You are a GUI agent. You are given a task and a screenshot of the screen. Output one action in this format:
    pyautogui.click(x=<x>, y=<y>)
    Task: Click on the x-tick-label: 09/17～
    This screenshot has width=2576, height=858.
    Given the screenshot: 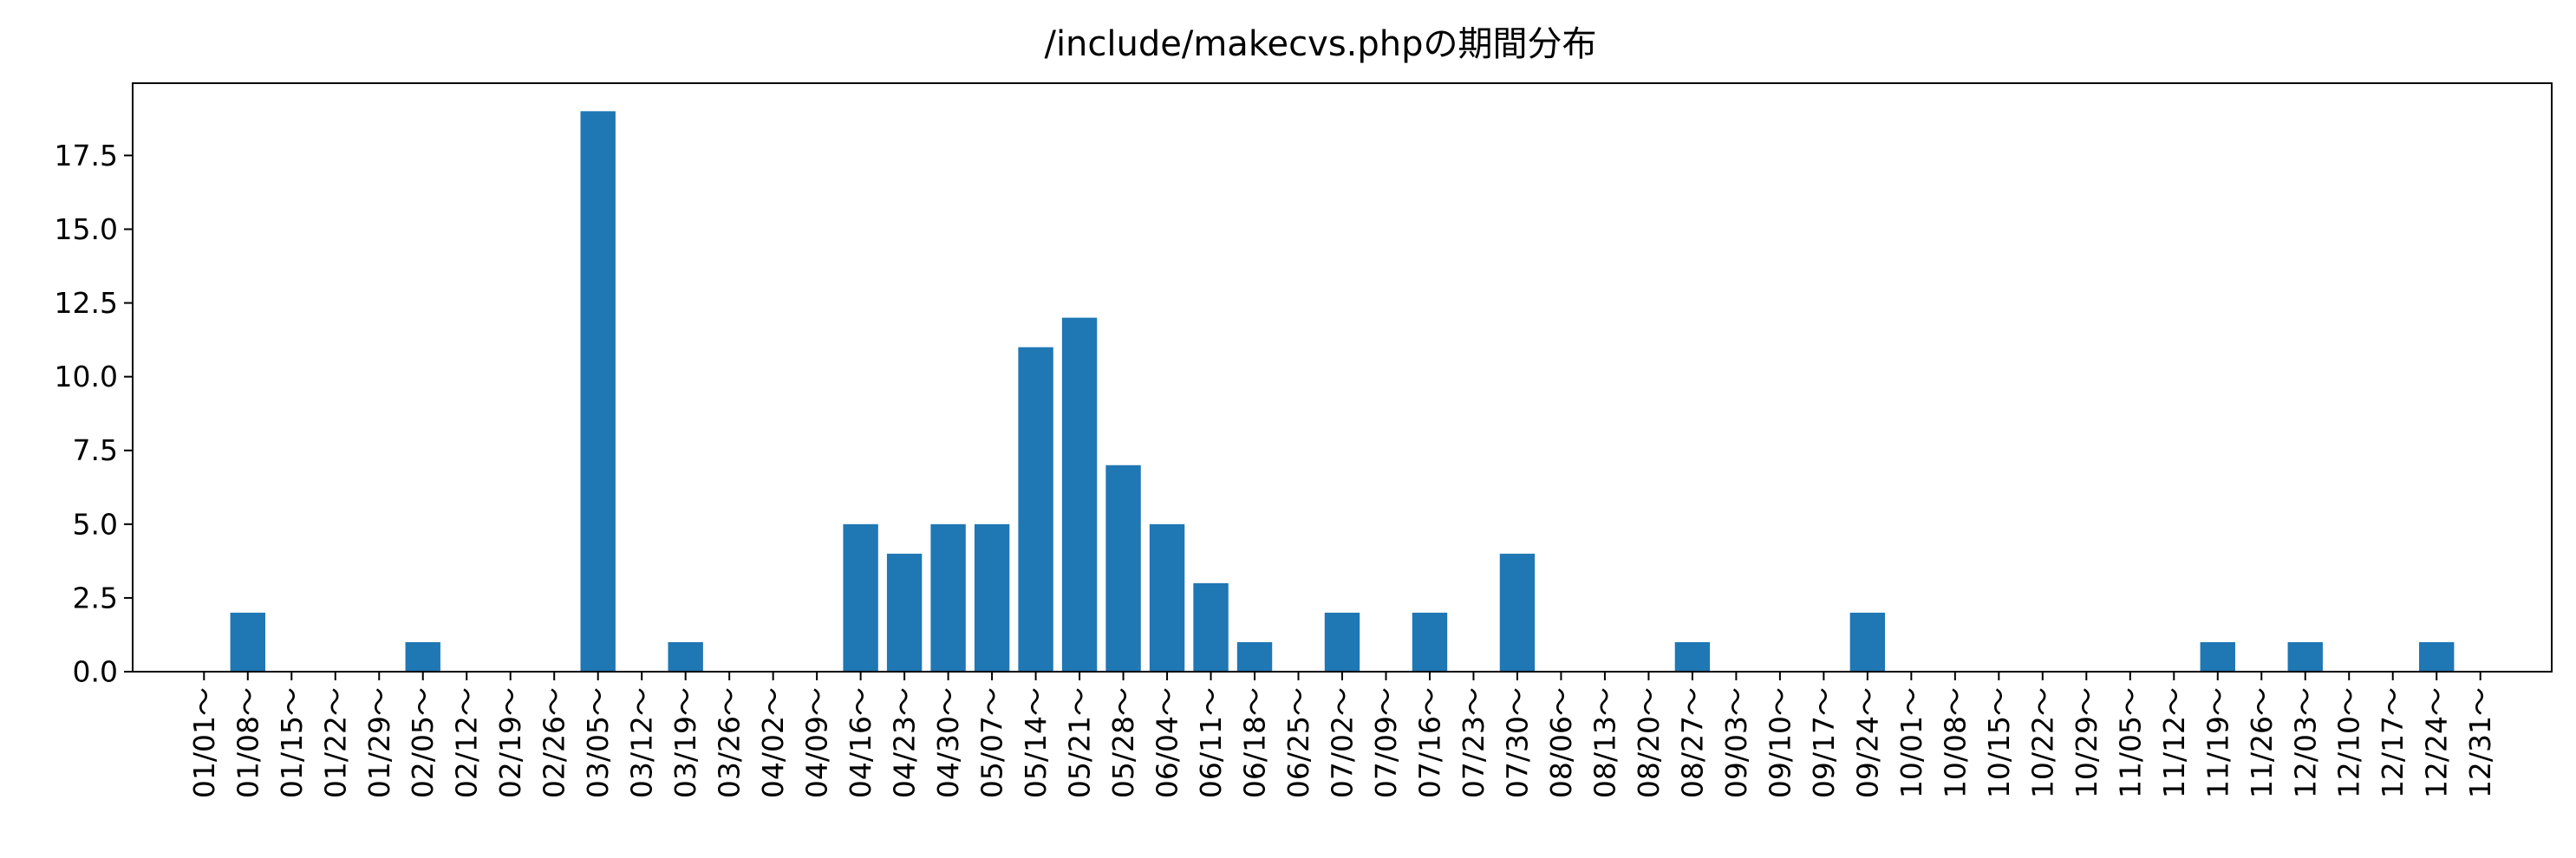 What is the action you would take?
    pyautogui.click(x=1824, y=742)
    